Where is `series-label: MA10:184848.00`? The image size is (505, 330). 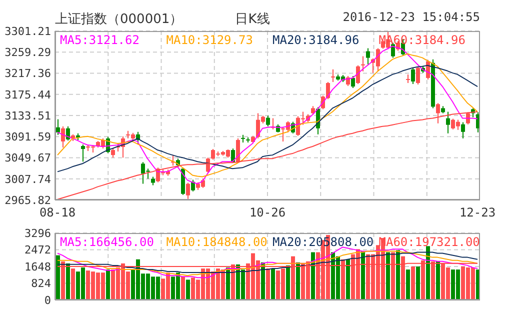
series-label: MA10:184848.00 is located at coordinates (216, 242).